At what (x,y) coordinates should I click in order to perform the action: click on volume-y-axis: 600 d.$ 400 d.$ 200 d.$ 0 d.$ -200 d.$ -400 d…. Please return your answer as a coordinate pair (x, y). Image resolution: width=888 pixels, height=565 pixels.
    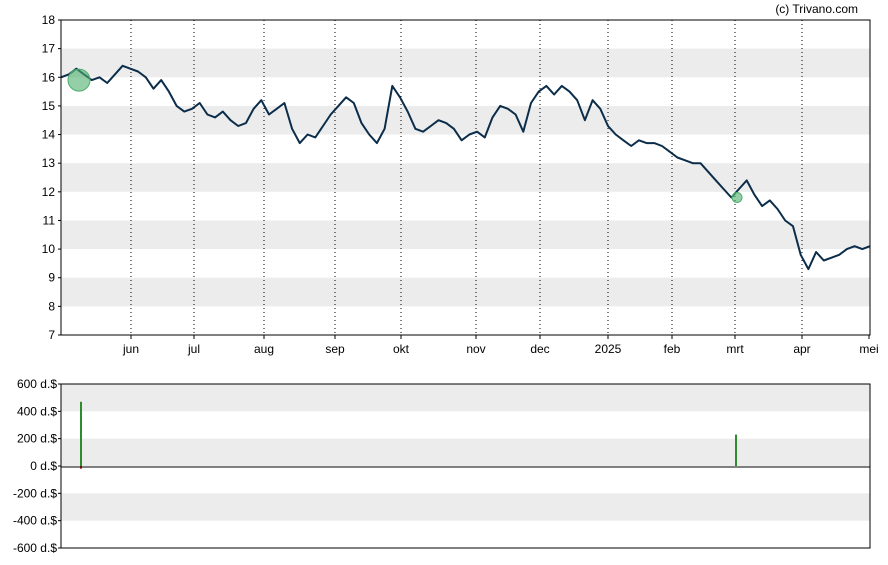
    Looking at the image, I should click on (37, 466).